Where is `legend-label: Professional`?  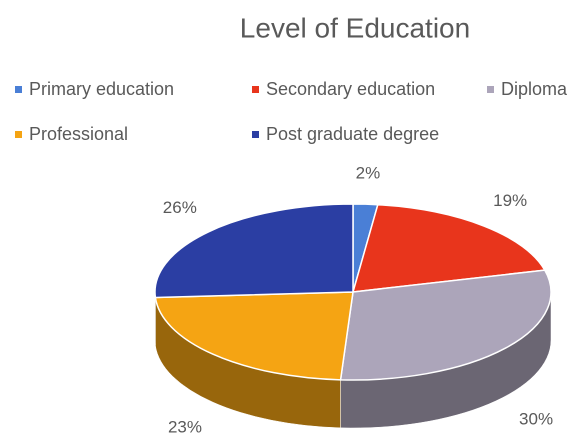
legend-label: Professional is located at coordinates (78, 134).